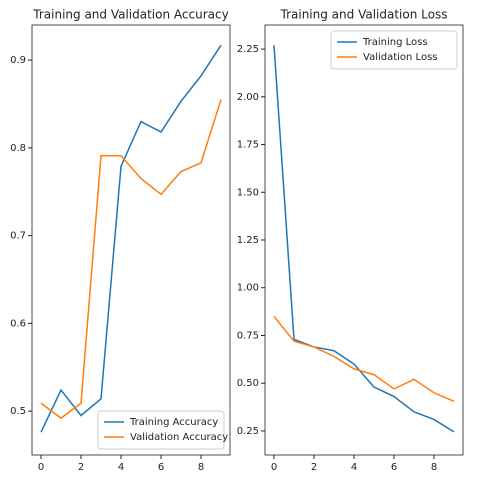 This screenshot has height=482, width=481. I want to click on legend-label: Training Loss, so click(395, 42).